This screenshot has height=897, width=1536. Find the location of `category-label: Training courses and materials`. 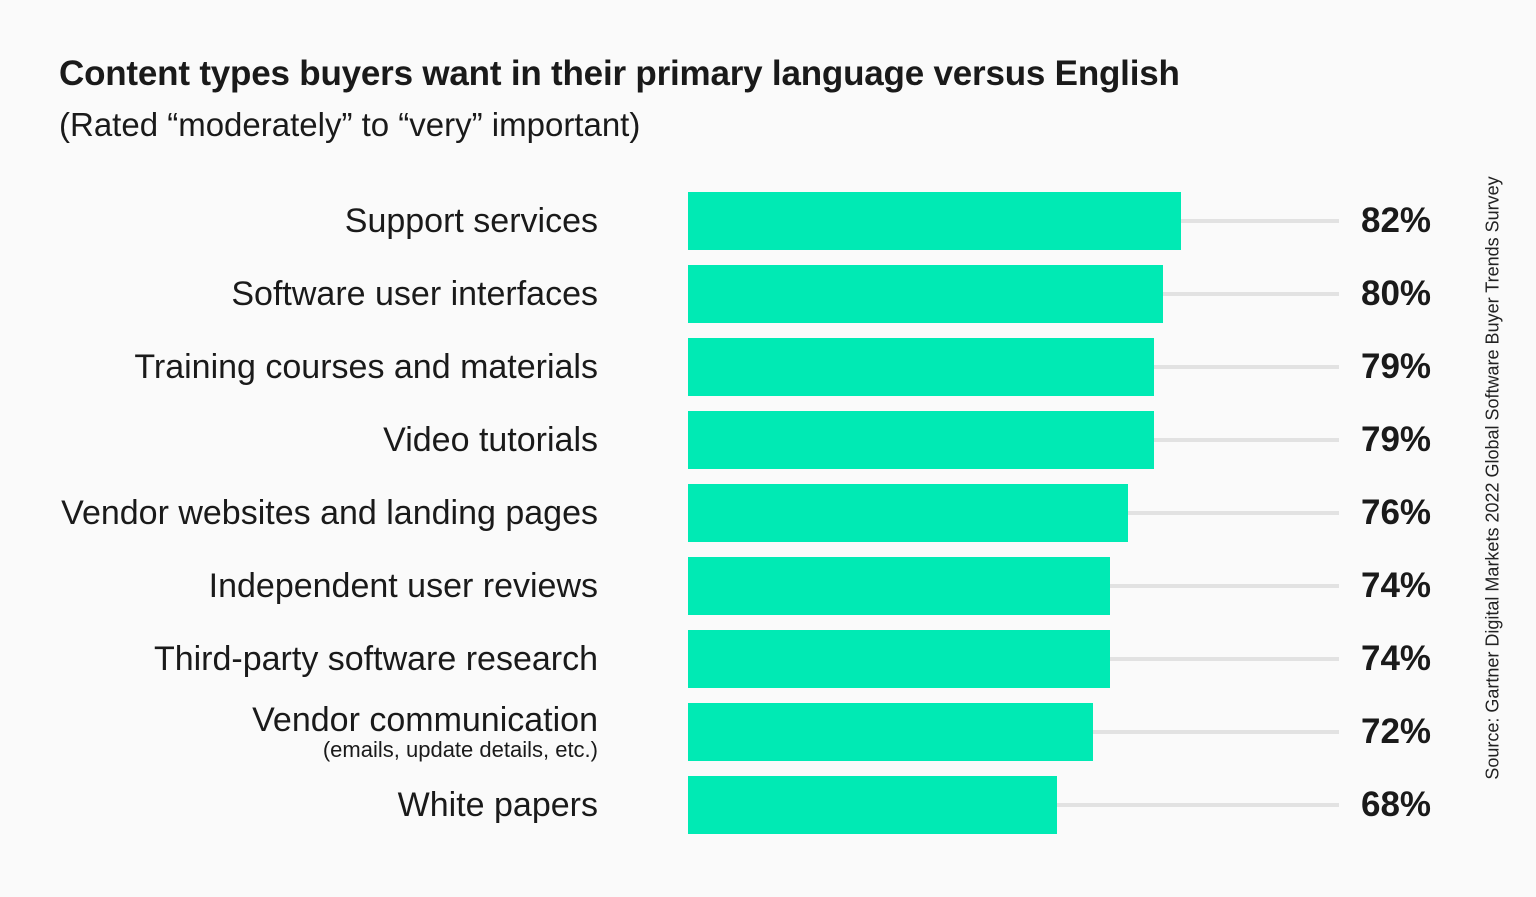

category-label: Training courses and materials is located at coordinates (366, 367).